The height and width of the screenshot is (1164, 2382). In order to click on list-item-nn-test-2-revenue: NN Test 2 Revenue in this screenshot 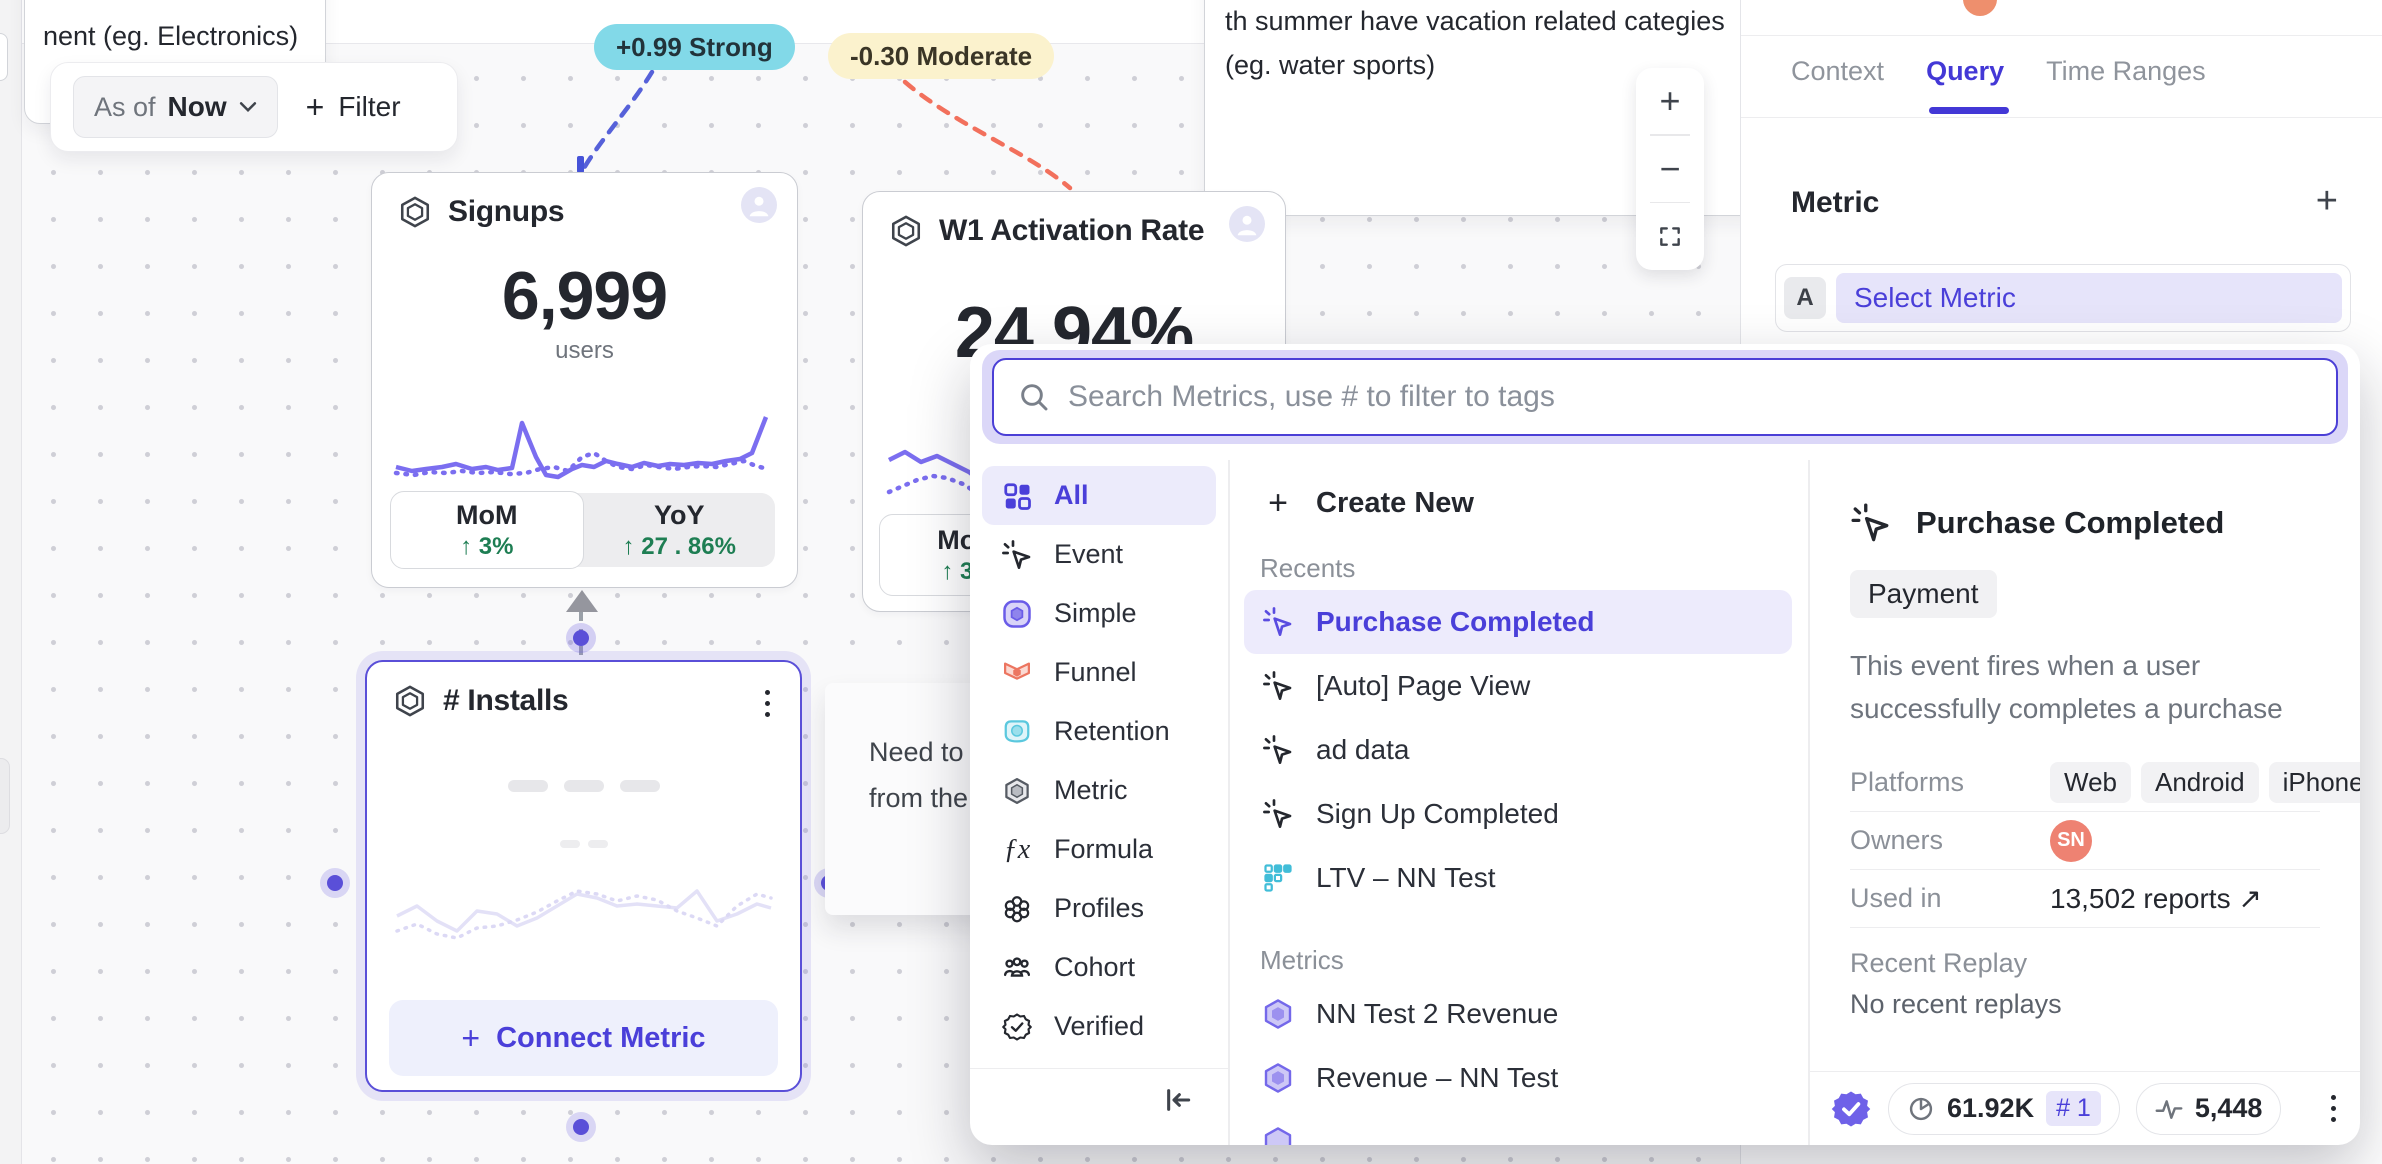, I will do `click(1518, 1014)`.